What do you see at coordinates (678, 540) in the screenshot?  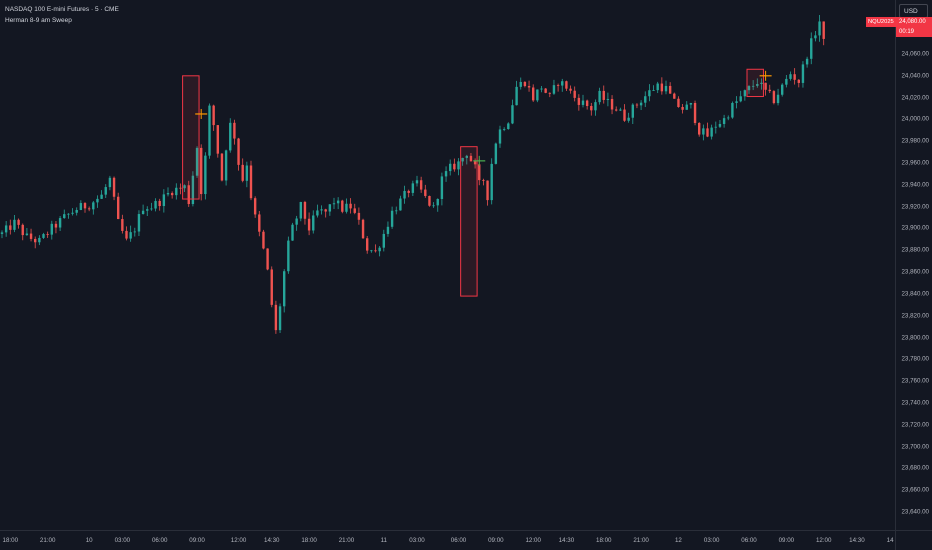 I see `time-axis-label: 12` at bounding box center [678, 540].